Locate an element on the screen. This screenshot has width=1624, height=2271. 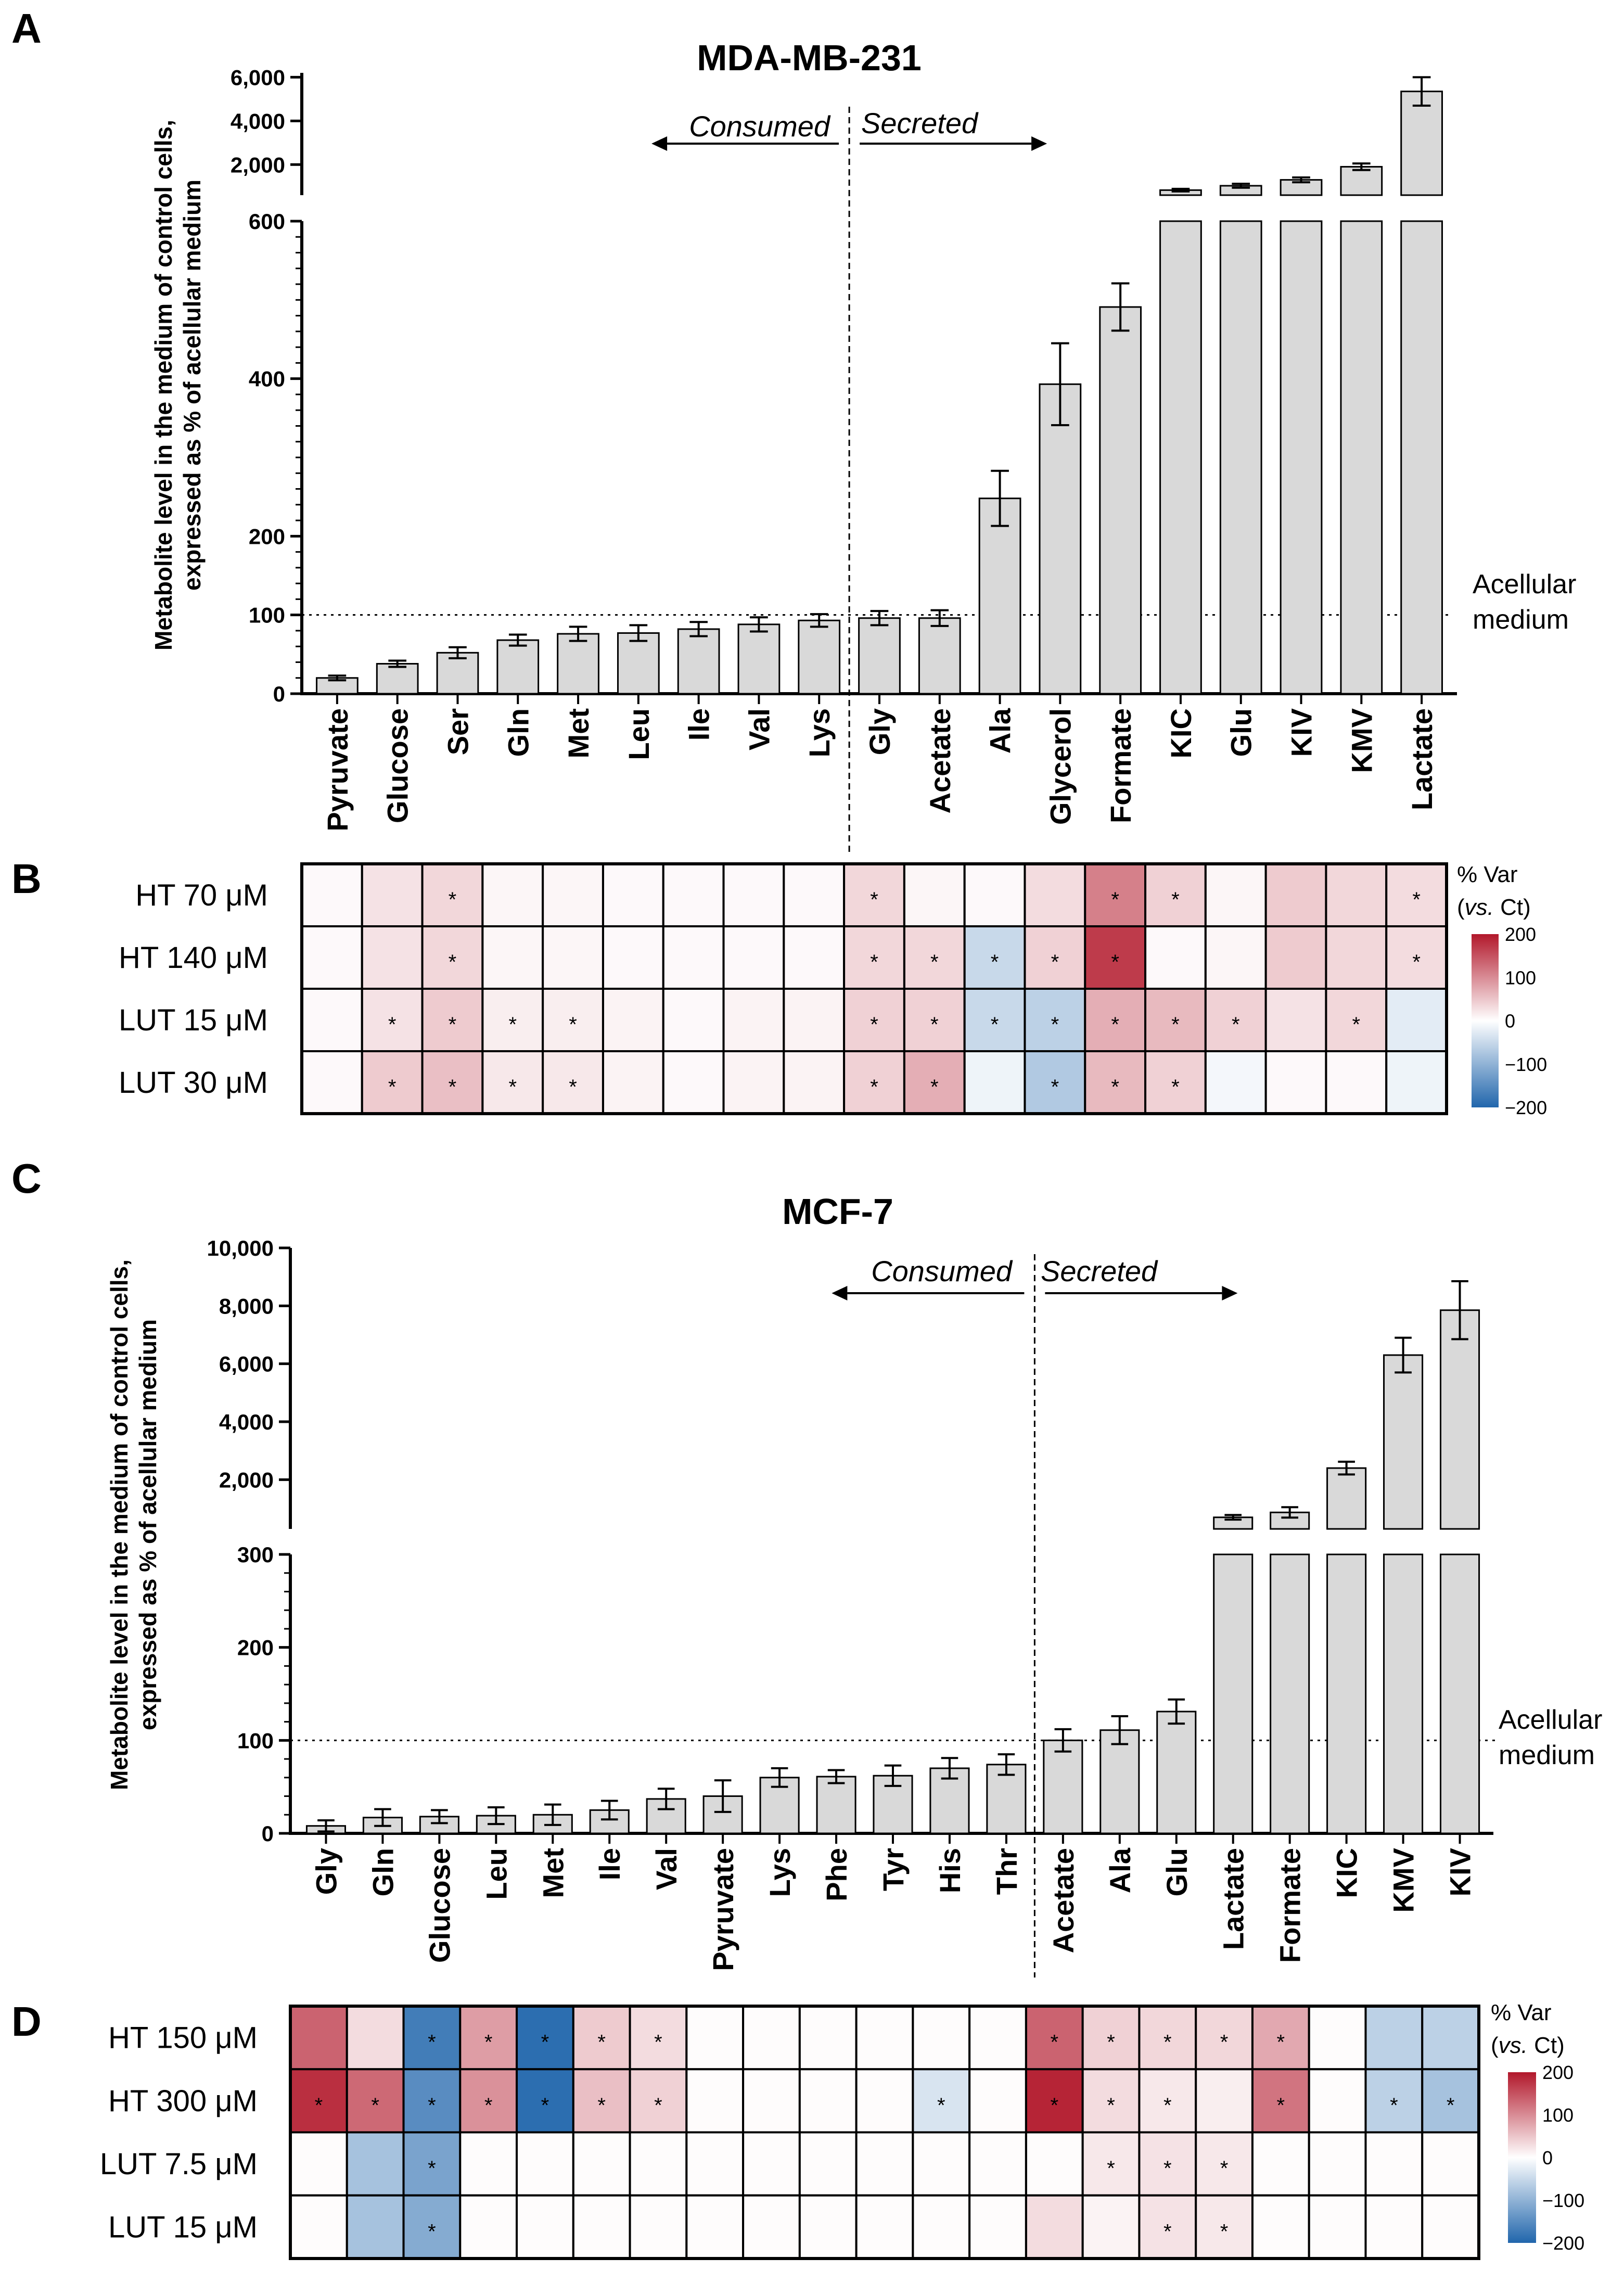
x-tick-label: Glucose is located at coordinates (440, 1905).